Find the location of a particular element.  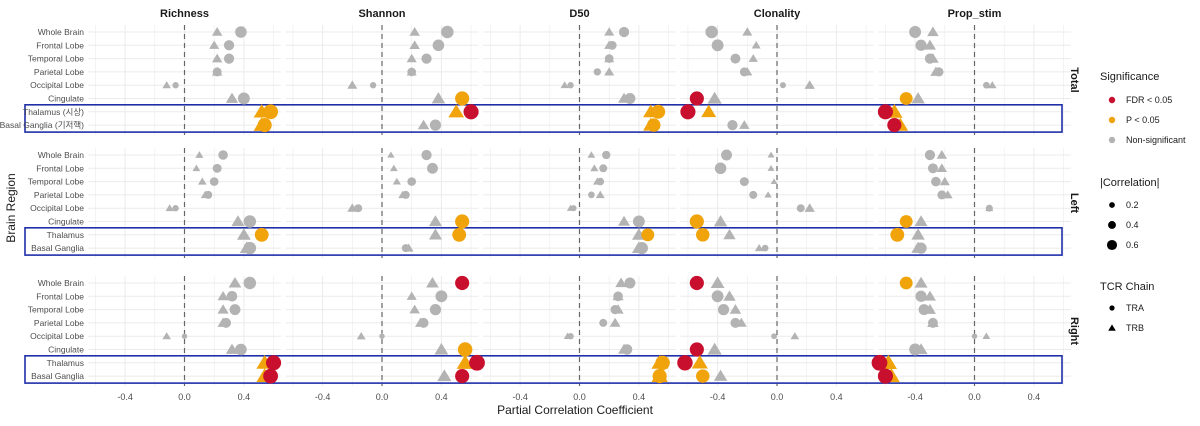

metric-header-clonality: Clonality is located at coordinates (777, 14).